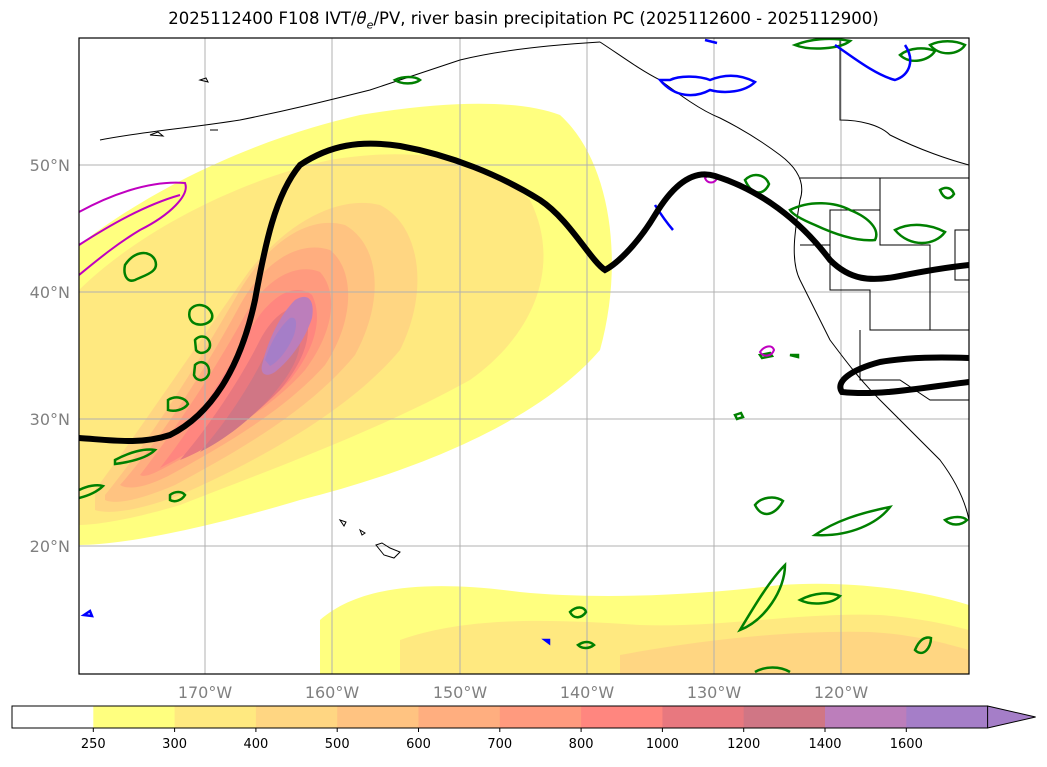 Image resolution: width=1047 pixels, height=767 pixels. What do you see at coordinates (337, 744) in the screenshot?
I see `colorbar-tick-label: 500` at bounding box center [337, 744].